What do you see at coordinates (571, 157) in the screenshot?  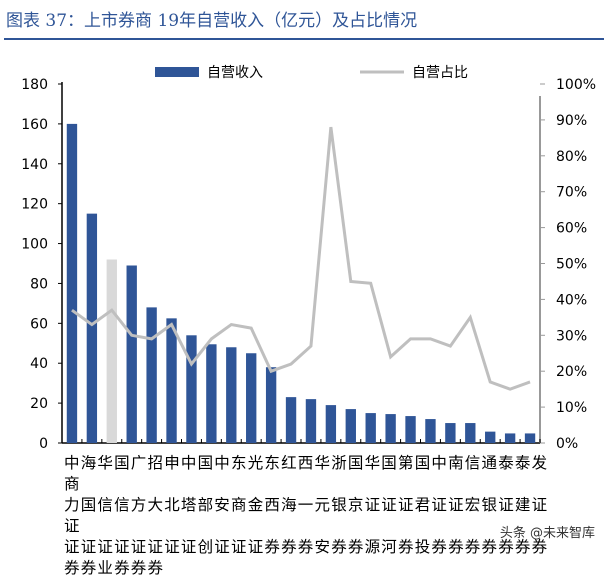 I see `right-tick-label: 80%` at bounding box center [571, 157].